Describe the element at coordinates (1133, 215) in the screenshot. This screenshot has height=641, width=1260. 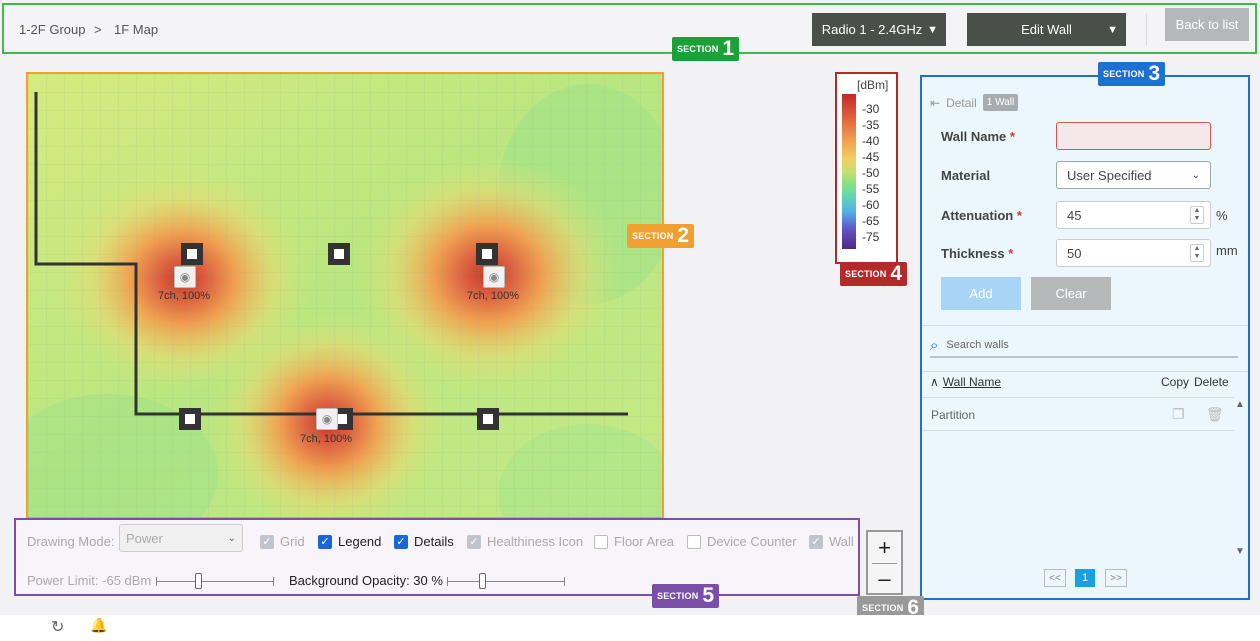
I see `attenuation-input: 45 ▲ ▼` at that location.